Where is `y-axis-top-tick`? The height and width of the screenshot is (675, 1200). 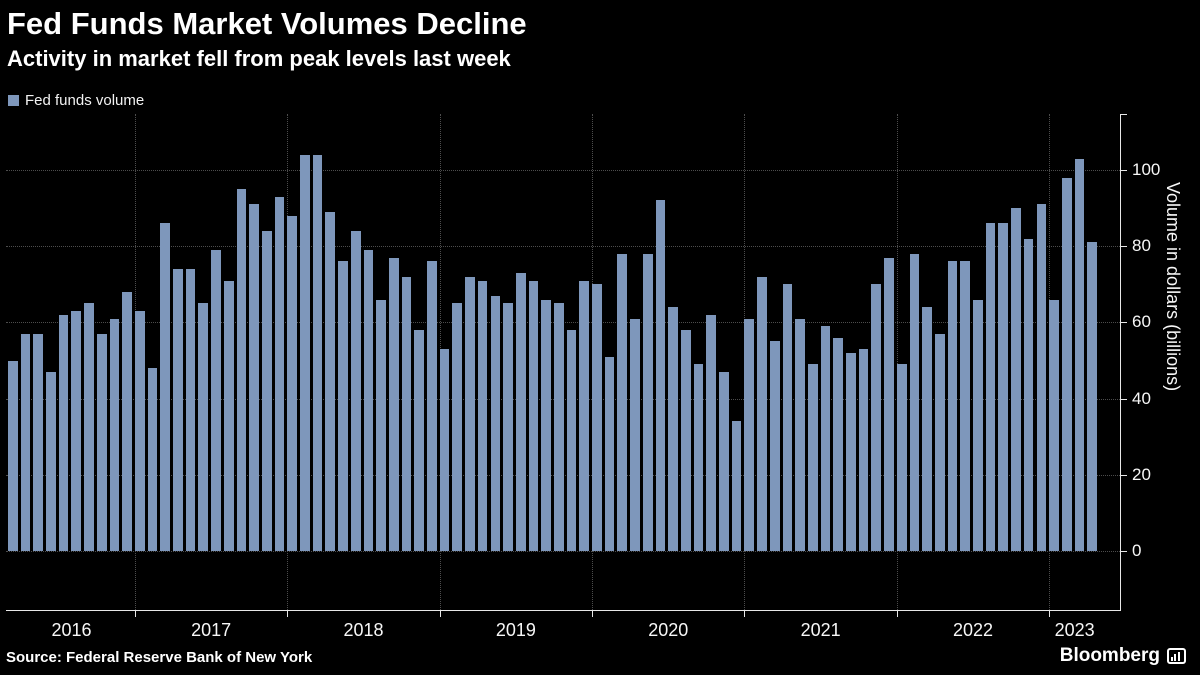
y-axis-top-tick is located at coordinates (1123, 114).